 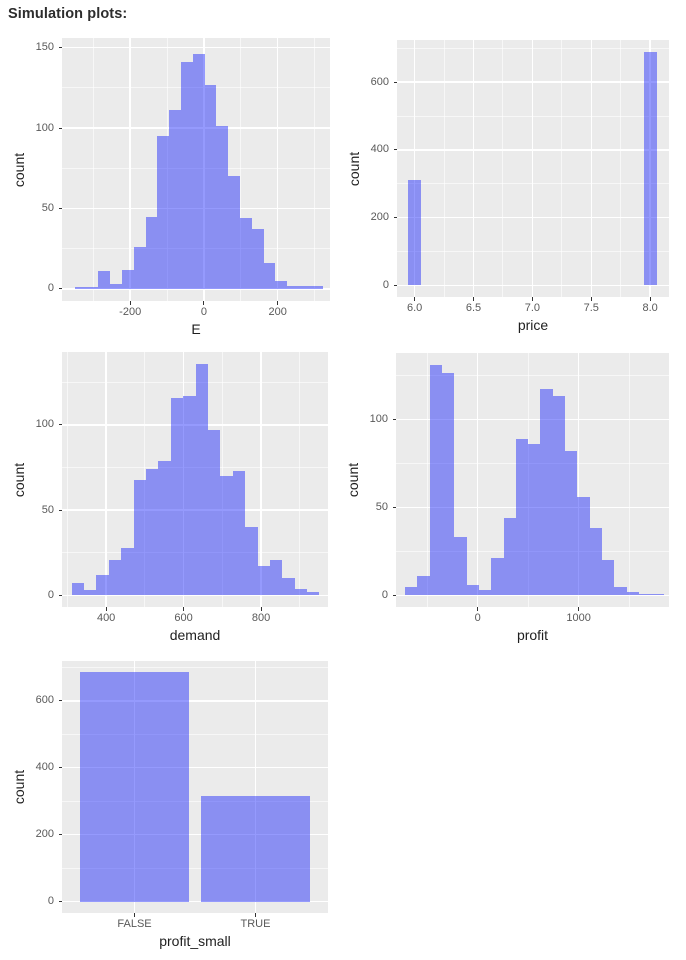 What do you see at coordinates (650, 308) in the screenshot?
I see `x-tick-label: 8.0` at bounding box center [650, 308].